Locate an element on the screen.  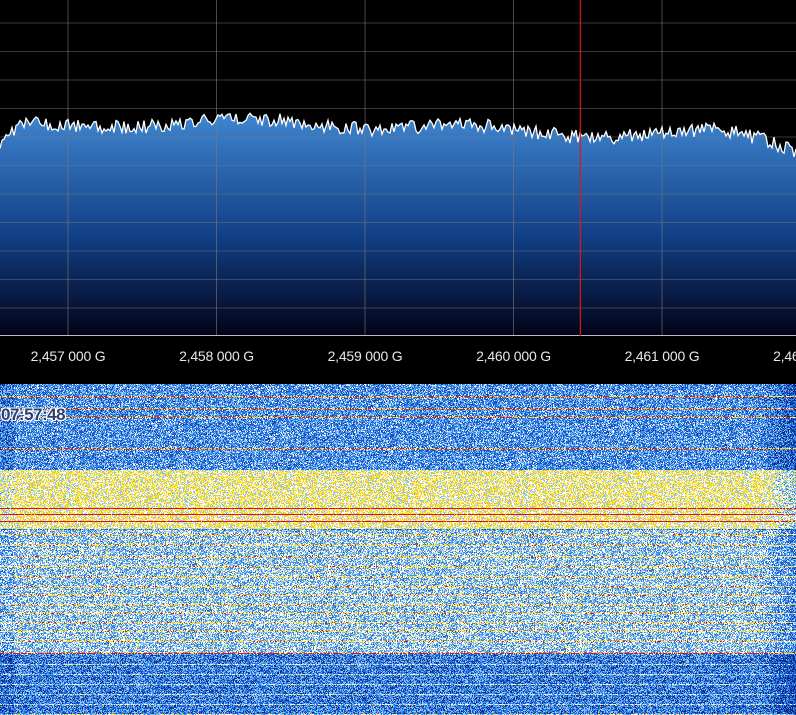
frequency-tick-label: 2,460 000 G is located at coordinates (513, 356).